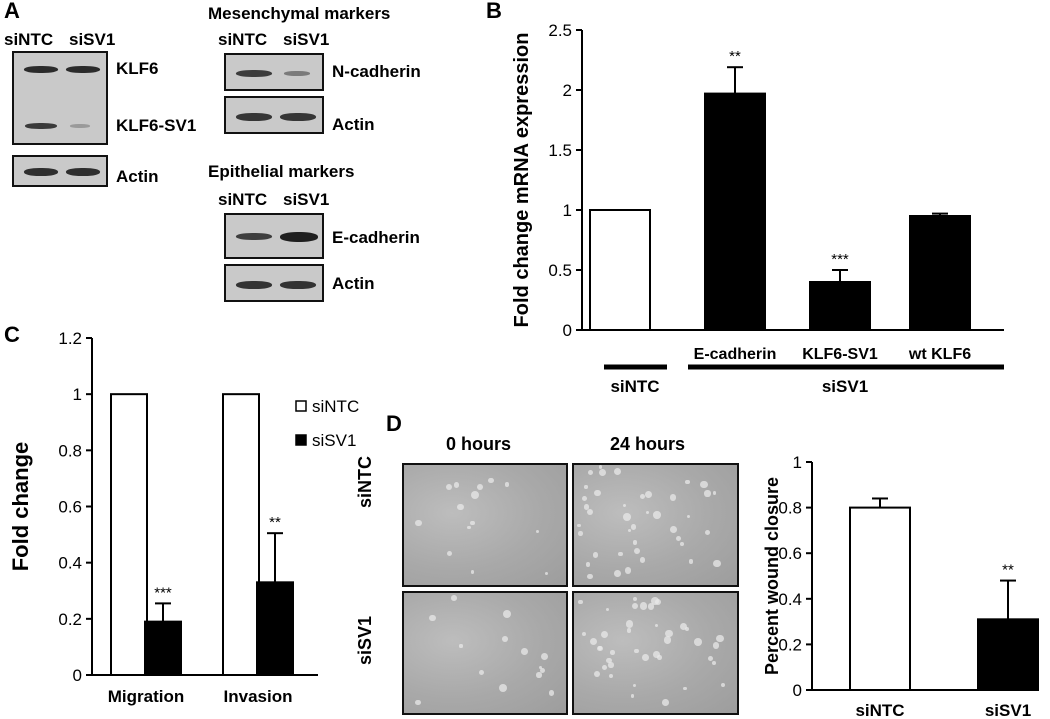 This screenshot has height=719, width=1050. Describe the element at coordinates (376, 237) in the screenshot. I see `label-e-cadherin: E-cadherin` at that location.